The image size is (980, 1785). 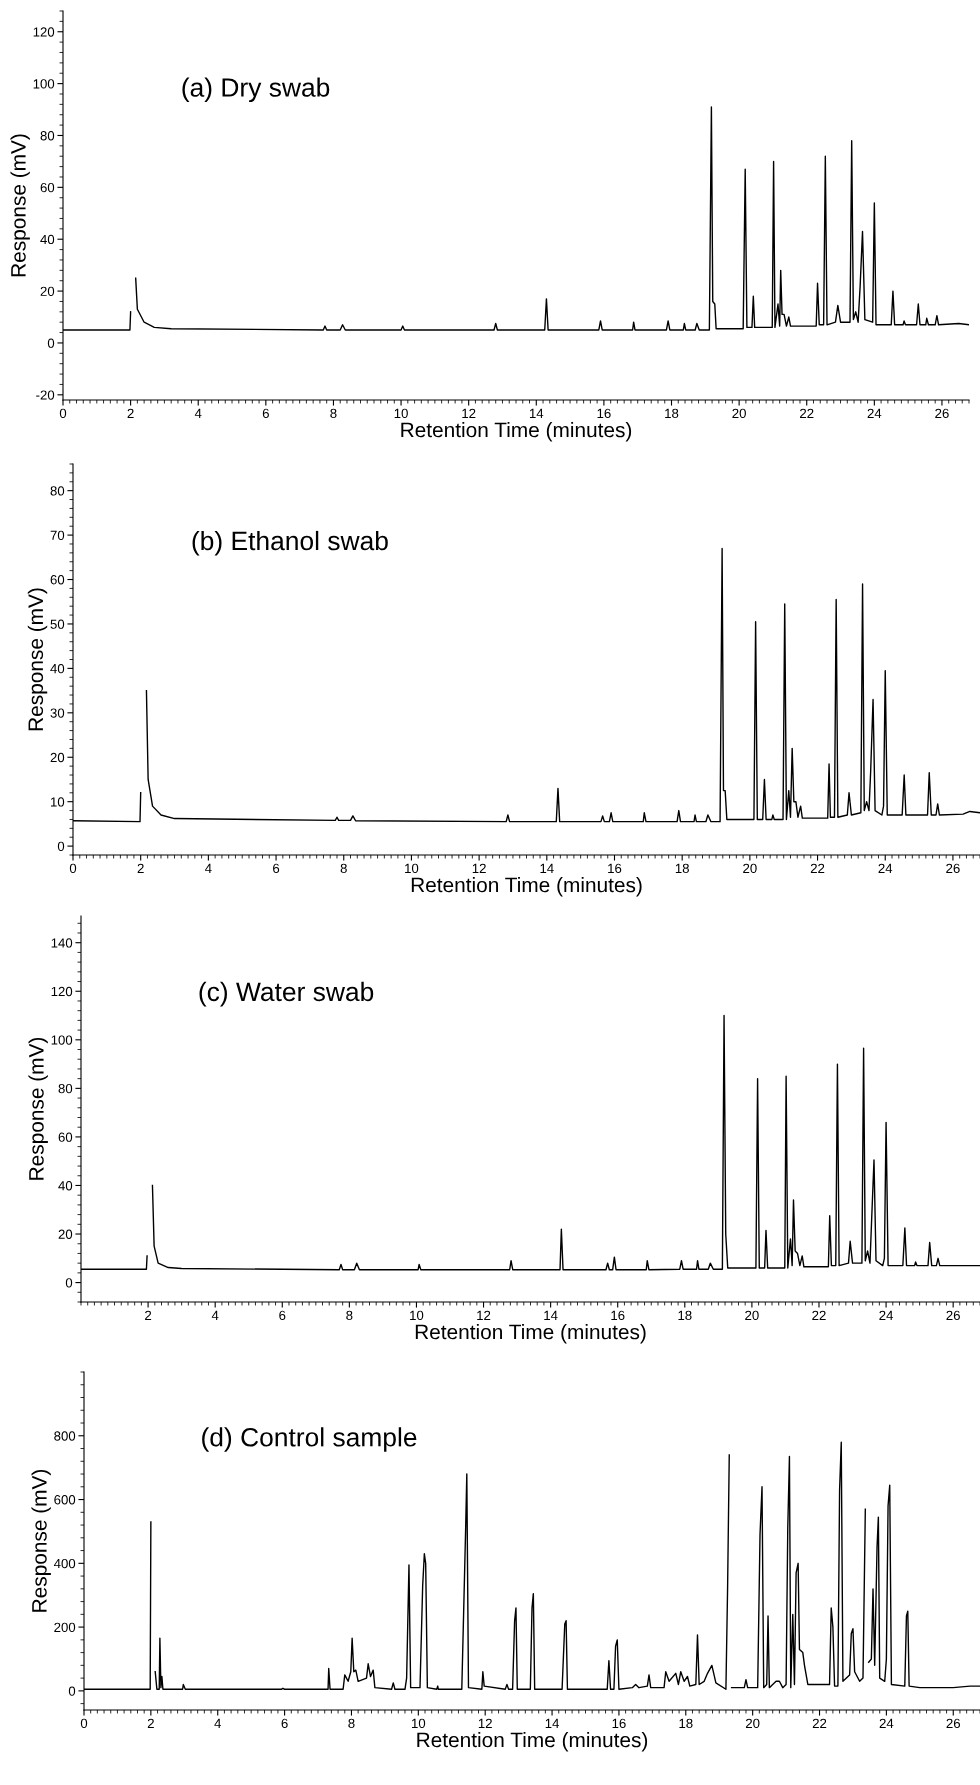 What do you see at coordinates (62, 943) in the screenshot?
I see `y-tick-label: 140` at bounding box center [62, 943].